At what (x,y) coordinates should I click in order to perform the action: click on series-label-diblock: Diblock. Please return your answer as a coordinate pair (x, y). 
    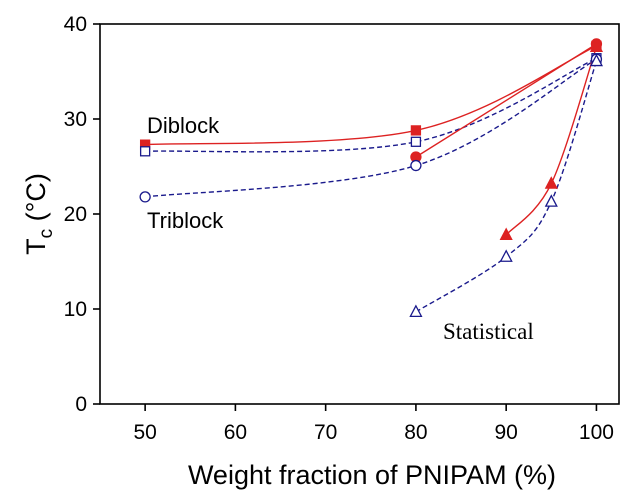
    Looking at the image, I should click on (183, 125).